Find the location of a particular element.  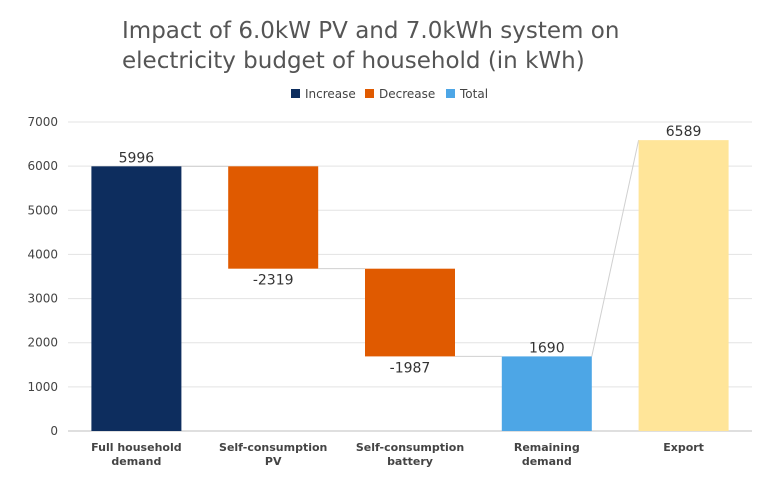

bar-total is located at coordinates (546, 393).